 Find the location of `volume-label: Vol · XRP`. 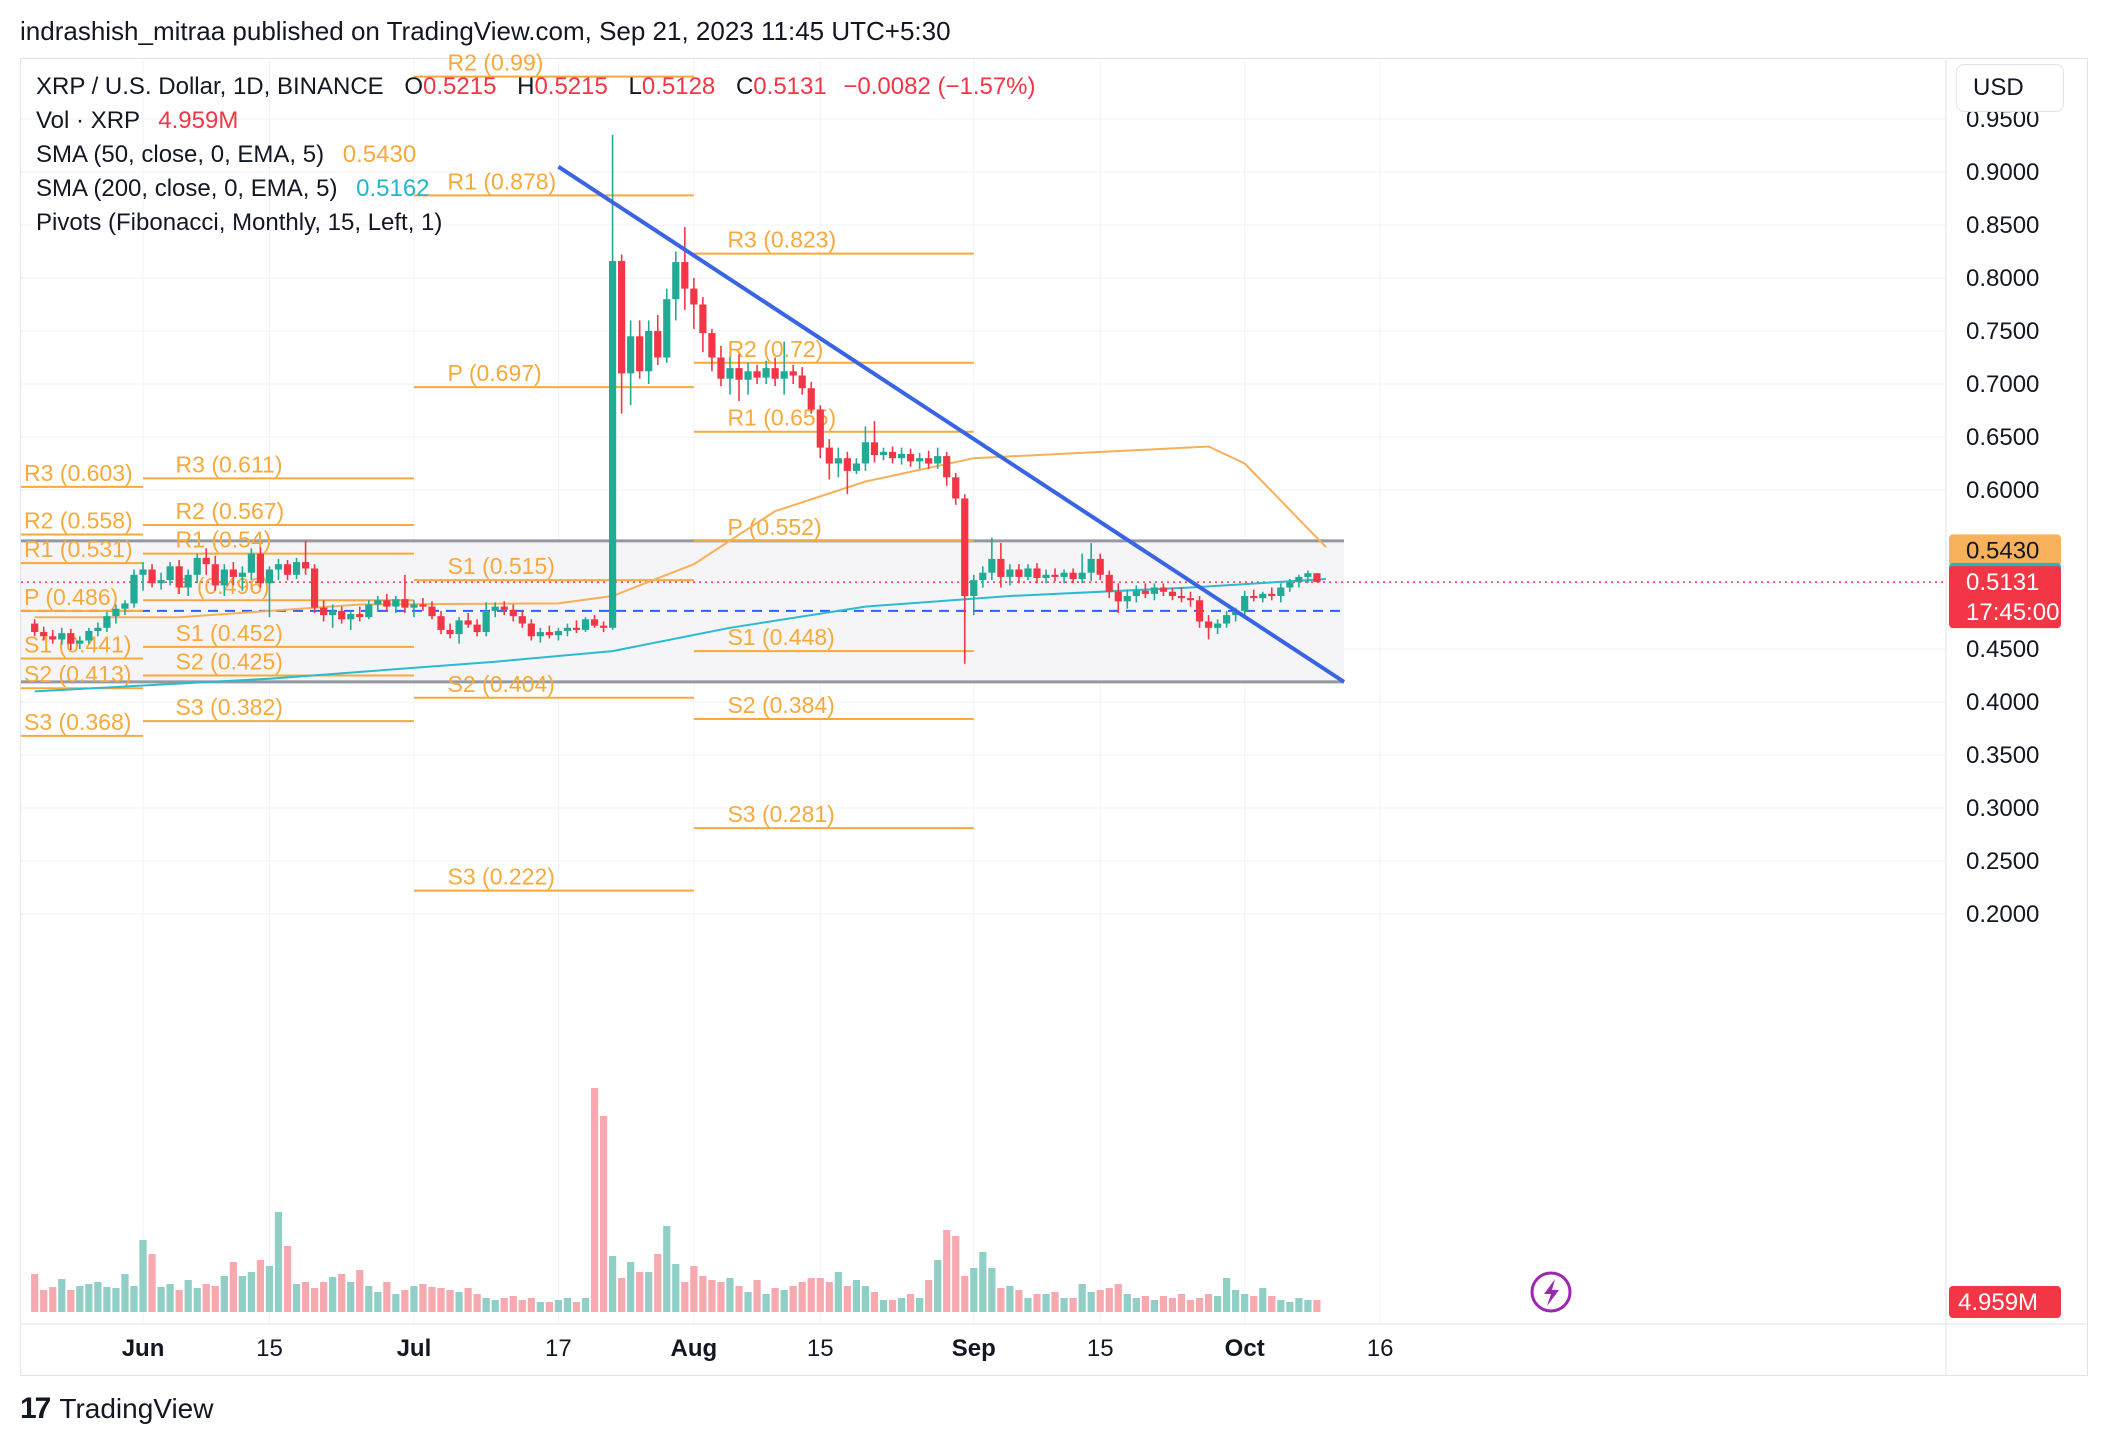

volume-label: Vol · XRP is located at coordinates (88, 120).